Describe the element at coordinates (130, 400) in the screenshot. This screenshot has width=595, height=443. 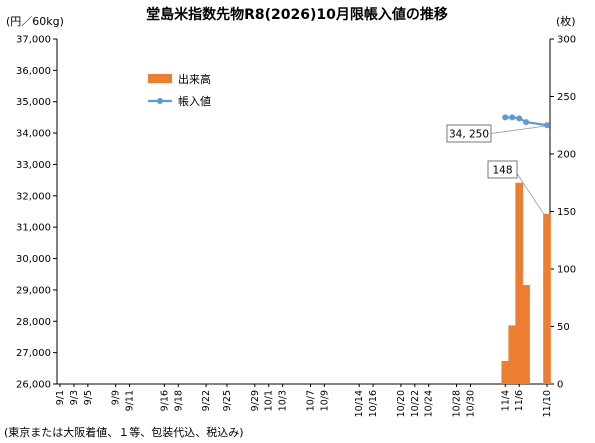
I see `x-tick-label: 9/11` at that location.